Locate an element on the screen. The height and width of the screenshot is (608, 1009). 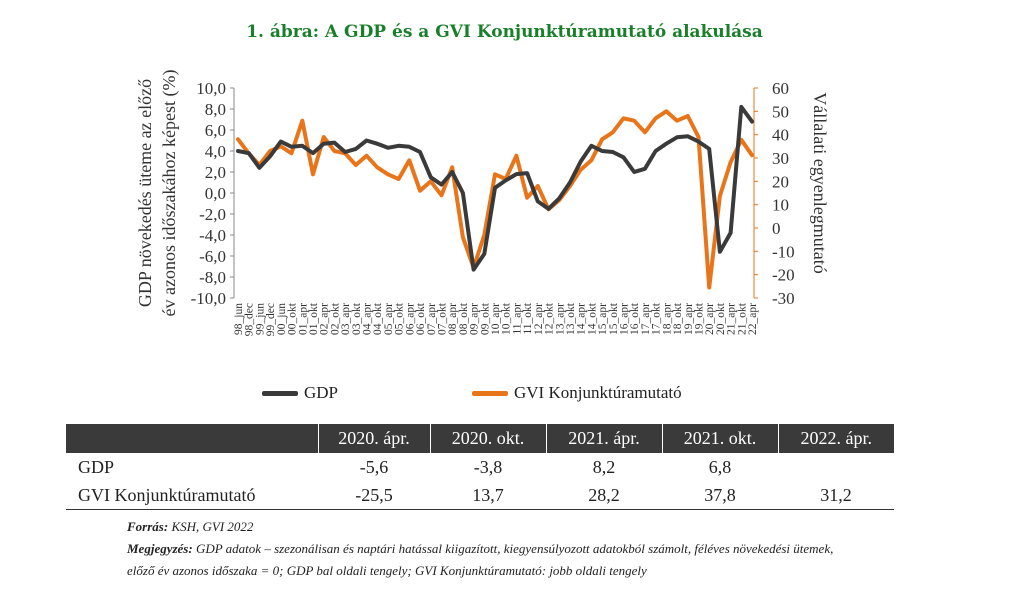
x-tick-label: 17_okt is located at coordinates (657, 318).